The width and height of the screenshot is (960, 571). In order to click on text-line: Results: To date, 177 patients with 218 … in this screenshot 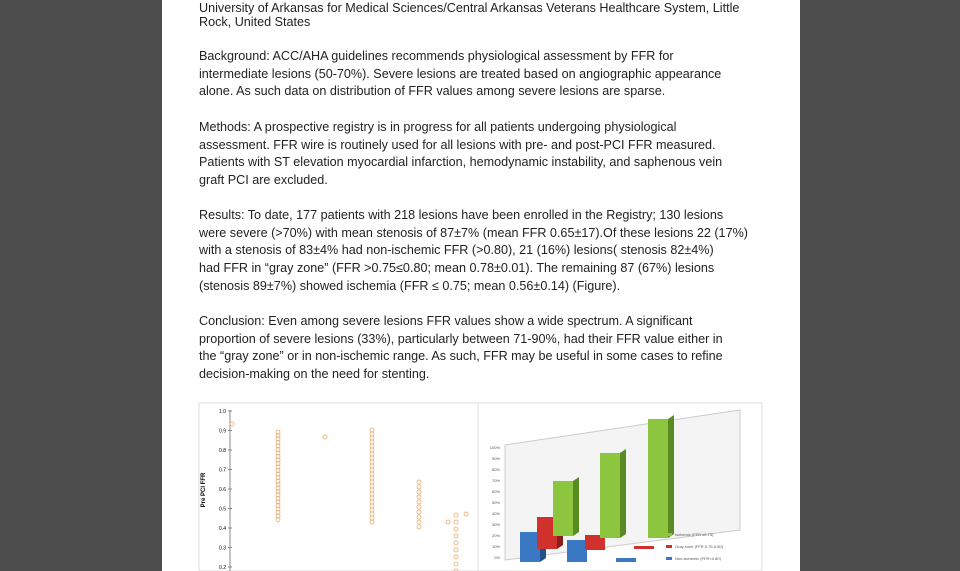, I will do `click(461, 215)`.